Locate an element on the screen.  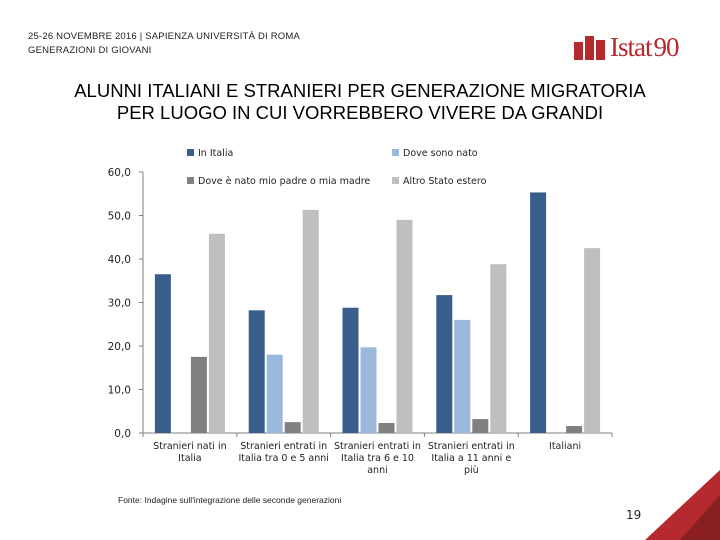
y-tick-label: 40,0 is located at coordinates (119, 260).